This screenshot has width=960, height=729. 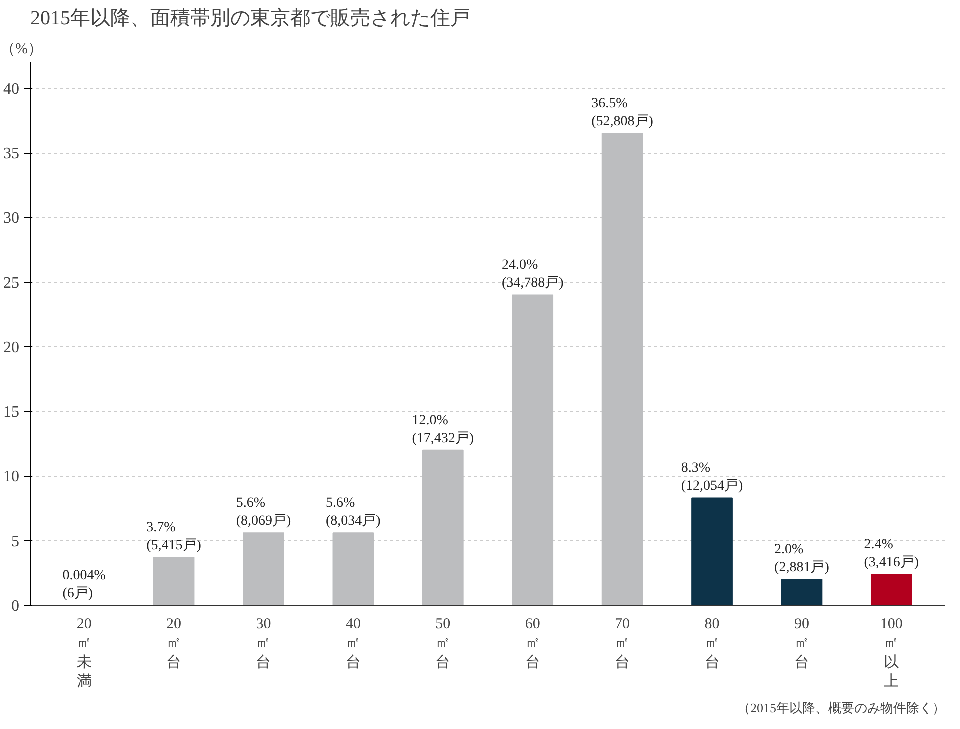 What do you see at coordinates (174, 643) in the screenshot?
I see `x-tick-label: 20㎡台` at bounding box center [174, 643].